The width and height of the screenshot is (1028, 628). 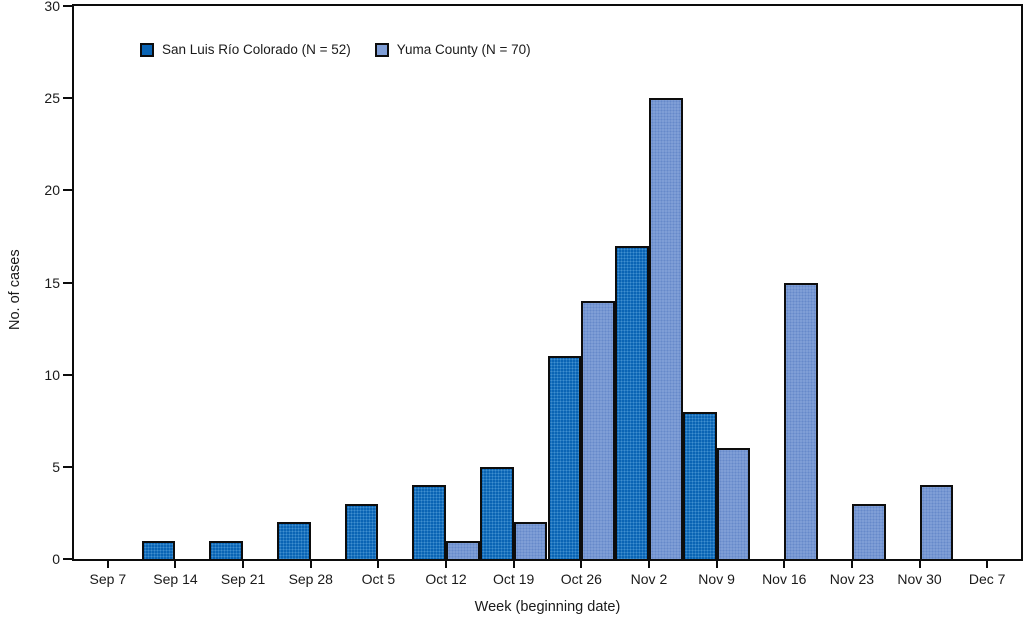 What do you see at coordinates (52, 98) in the screenshot?
I see `y-tick-label-25: 25` at bounding box center [52, 98].